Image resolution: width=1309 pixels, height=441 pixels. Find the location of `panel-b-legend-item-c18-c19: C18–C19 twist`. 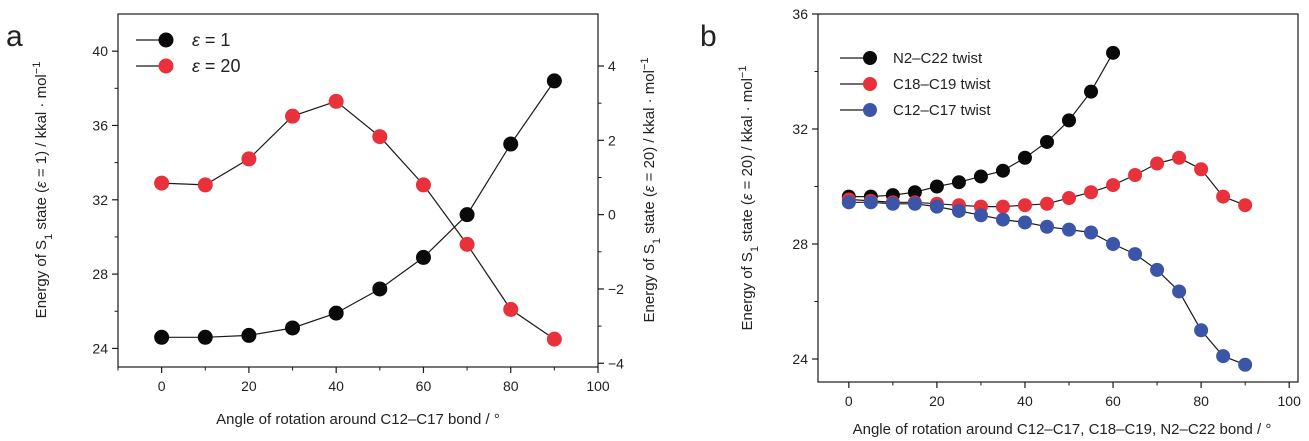

panel-b-legend-item-c18-c19: C18–C19 twist is located at coordinates (915, 84).